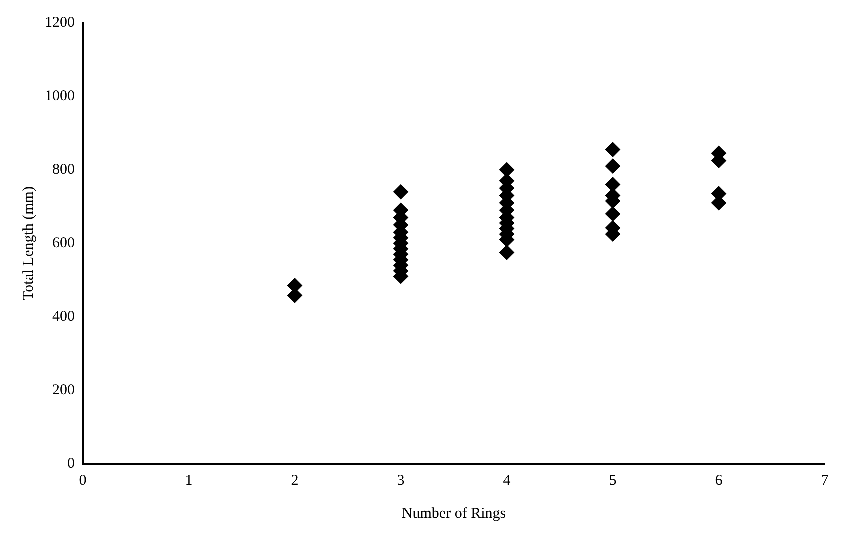 This screenshot has width=843, height=535. What do you see at coordinates (189, 480) in the screenshot?
I see `x-tick-label: 1` at bounding box center [189, 480].